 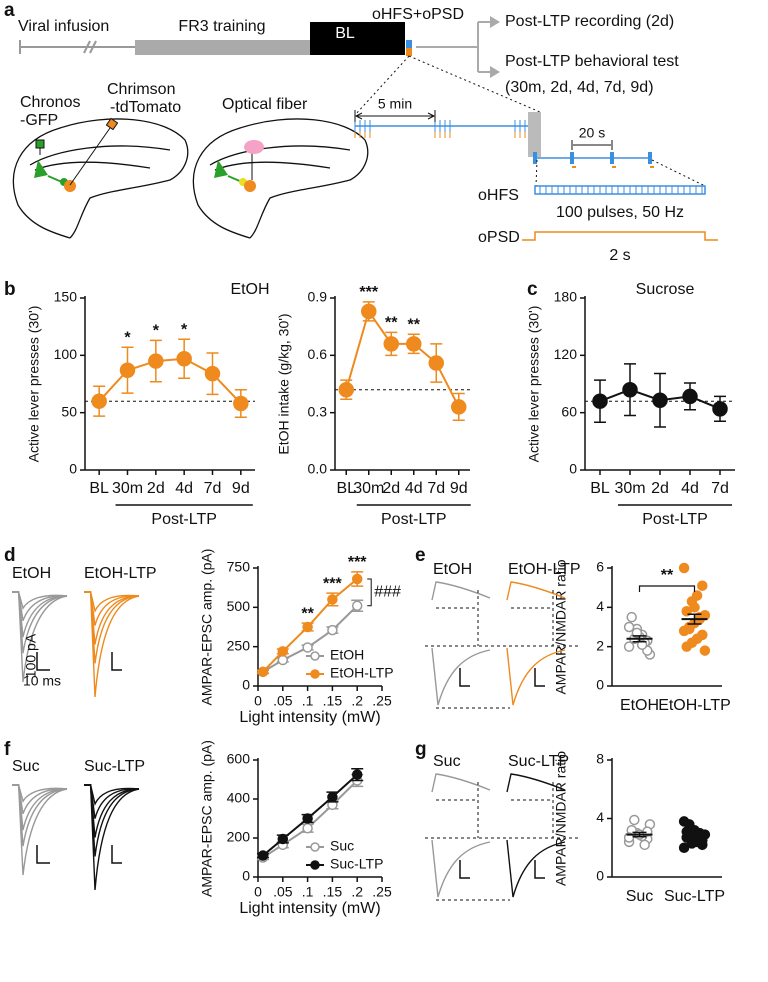 What do you see at coordinates (589, 21) in the screenshot?
I see `outcome-label: Post-LTP recording (2d)` at bounding box center [589, 21].